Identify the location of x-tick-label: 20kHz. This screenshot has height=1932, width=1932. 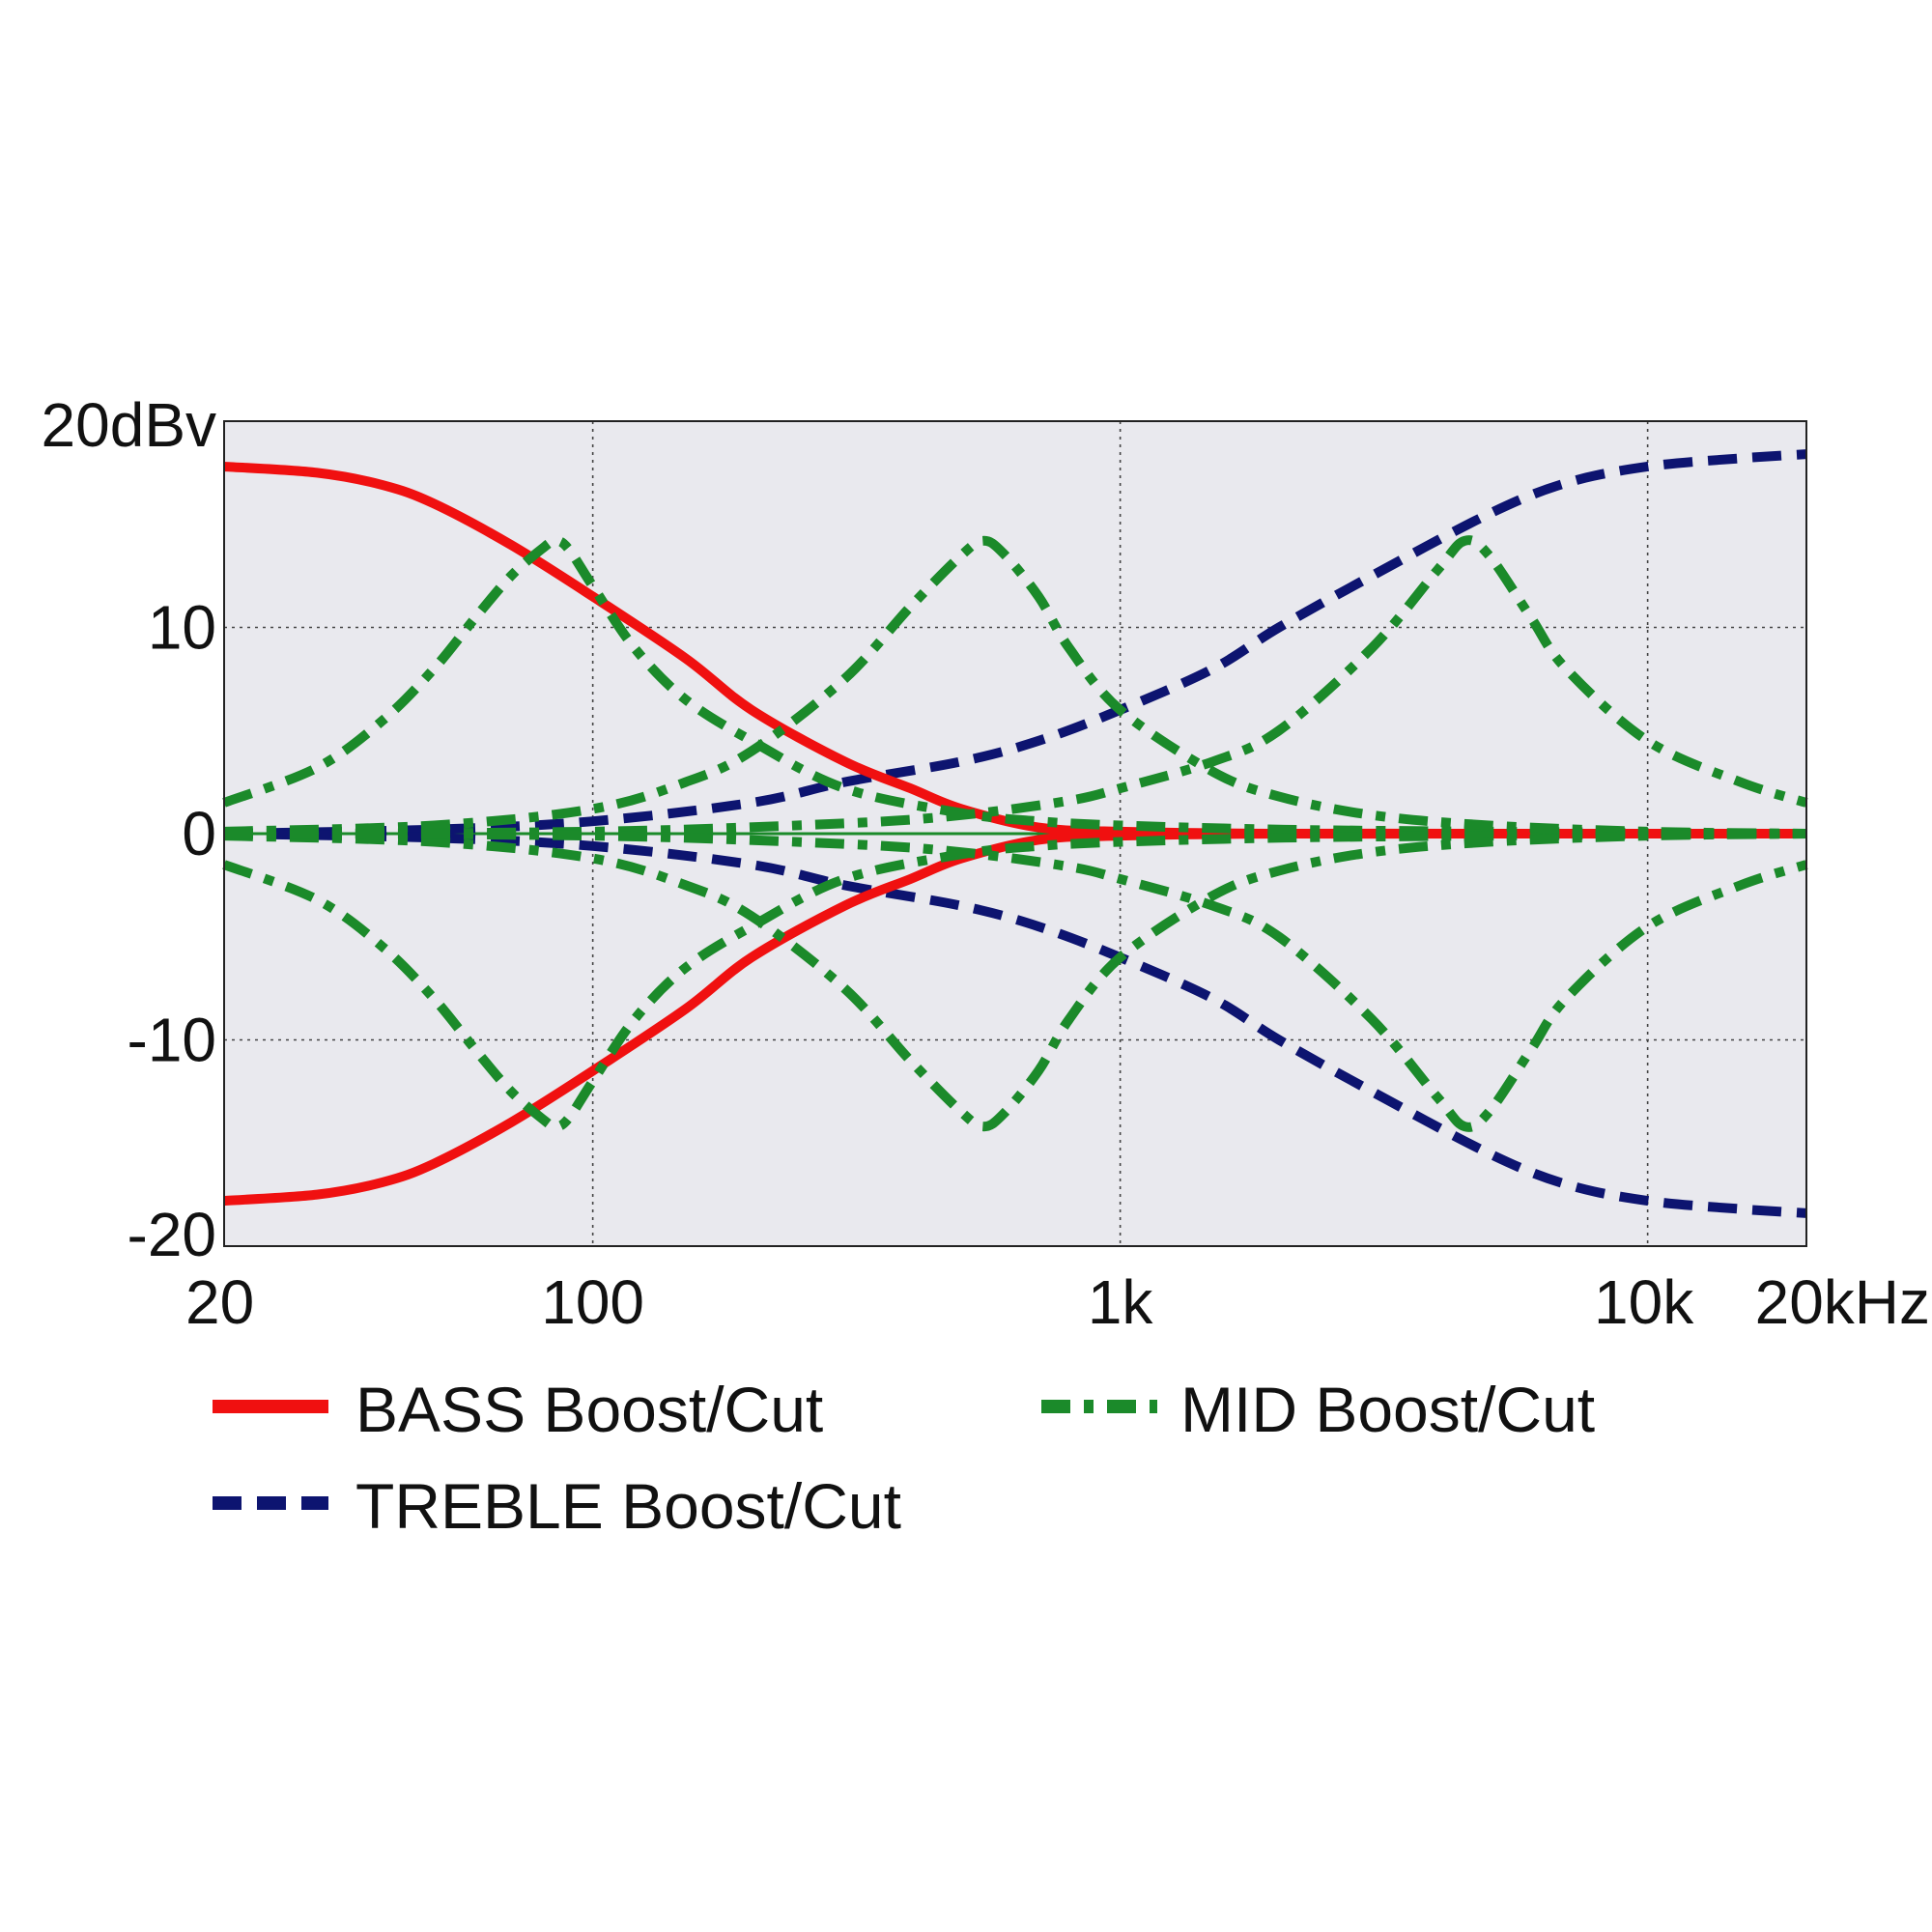
(1842, 1302).